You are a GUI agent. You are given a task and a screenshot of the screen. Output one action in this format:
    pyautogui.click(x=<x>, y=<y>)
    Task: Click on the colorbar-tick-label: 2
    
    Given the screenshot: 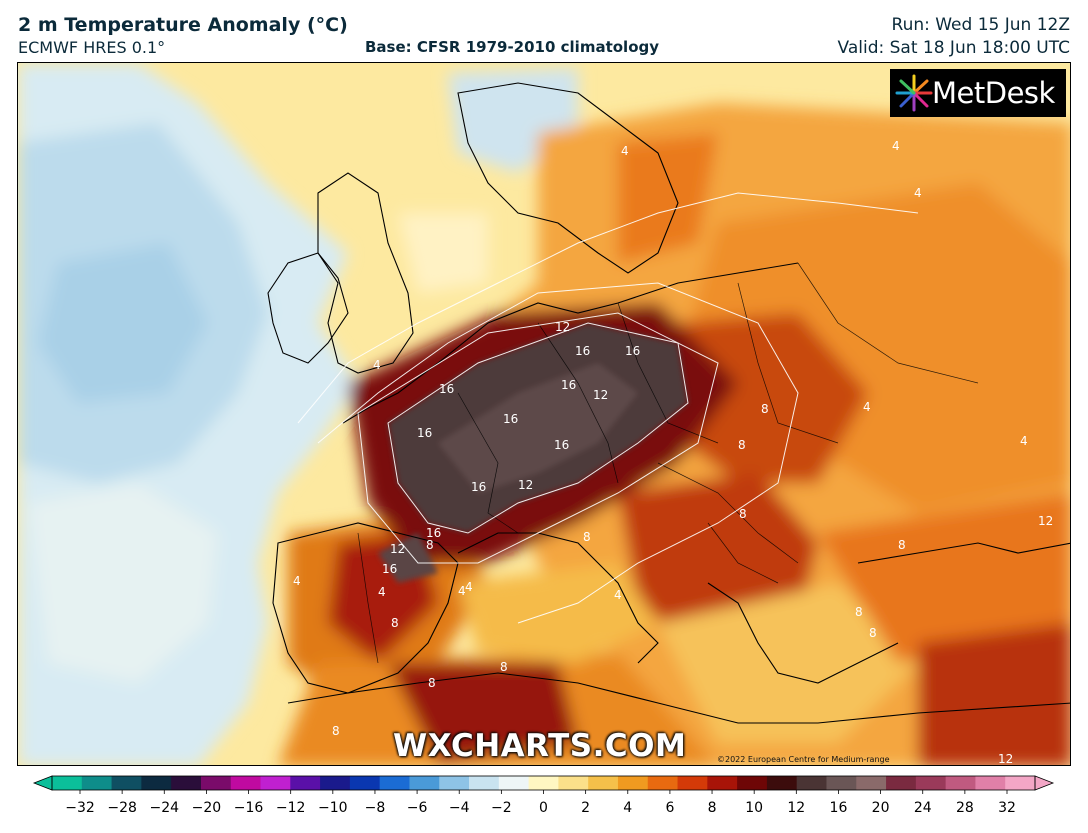 What is the action you would take?
    pyautogui.click(x=585, y=808)
    